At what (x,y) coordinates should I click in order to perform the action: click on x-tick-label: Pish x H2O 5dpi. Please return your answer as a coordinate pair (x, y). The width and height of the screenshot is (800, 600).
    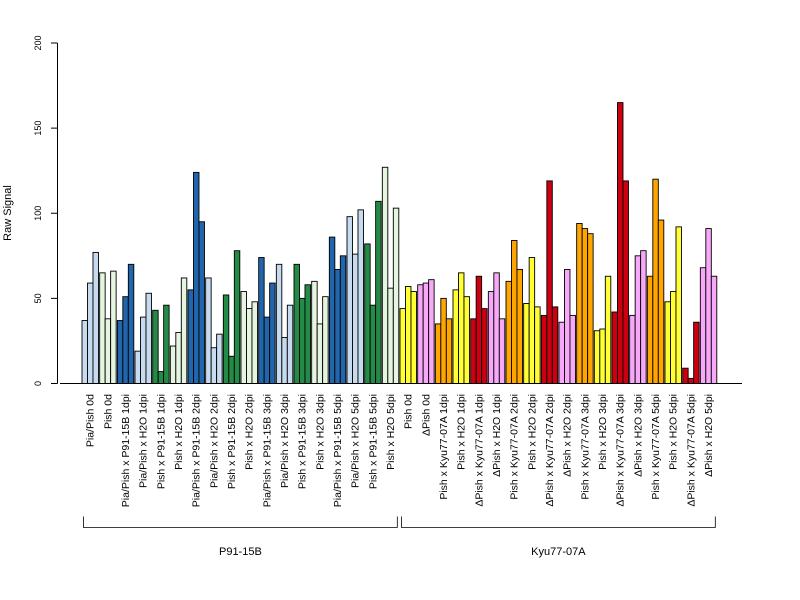
    Looking at the image, I should click on (391, 432).